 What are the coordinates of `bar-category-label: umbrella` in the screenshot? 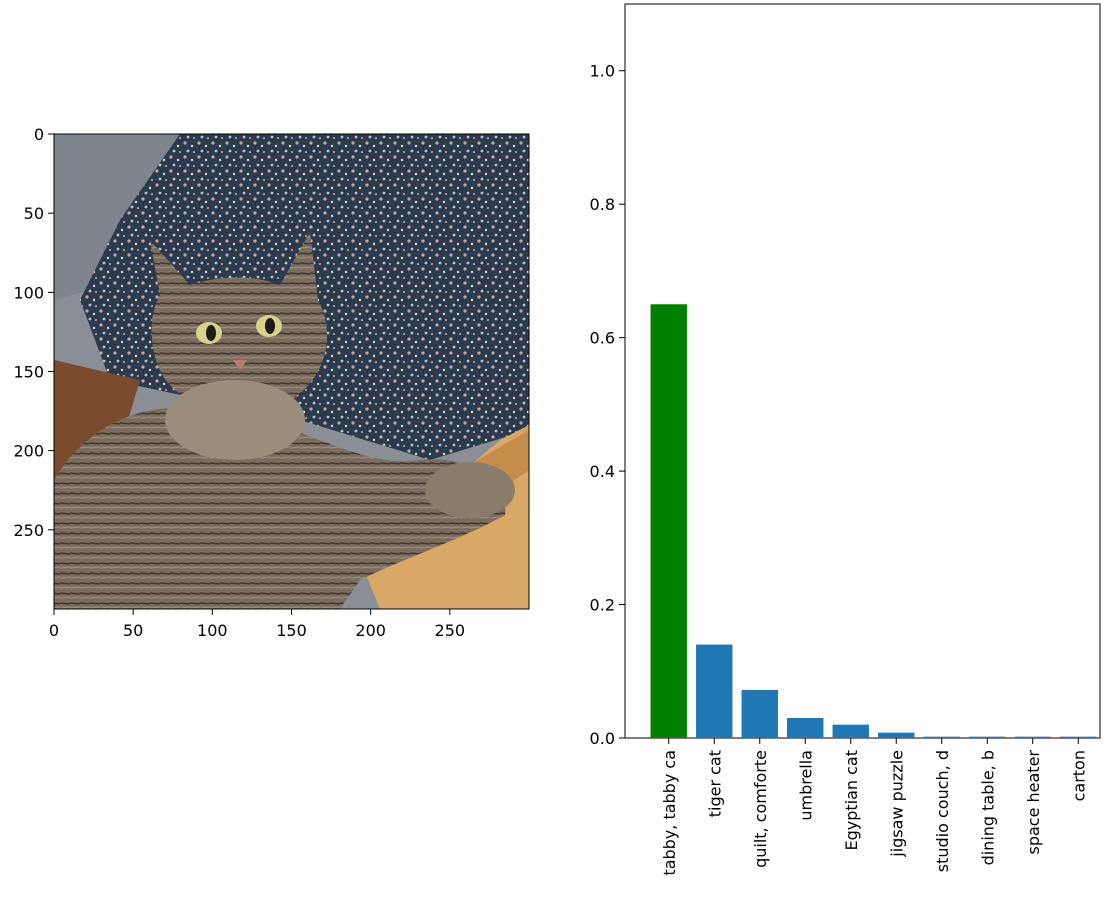 It's located at (805, 785).